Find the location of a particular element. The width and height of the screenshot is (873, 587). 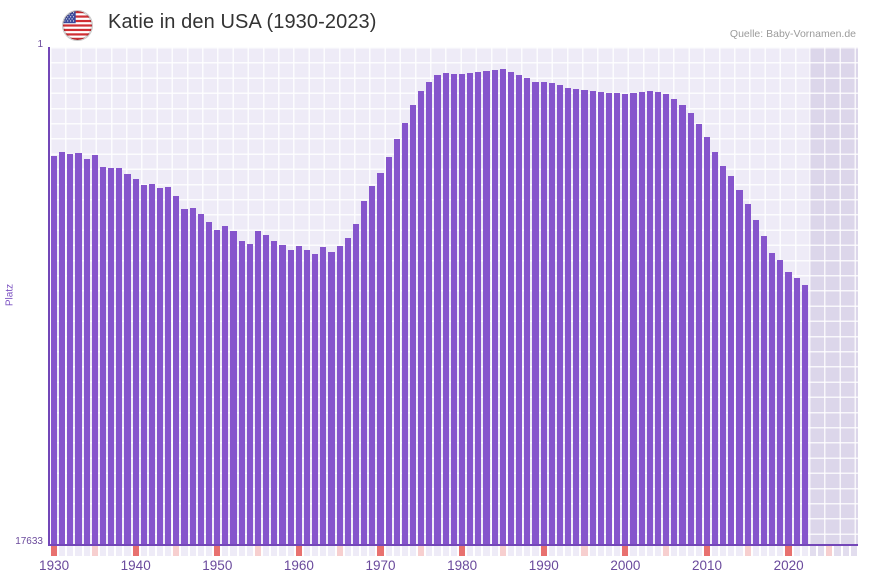

x-axis-tick-label: 1950 is located at coordinates (217, 565).